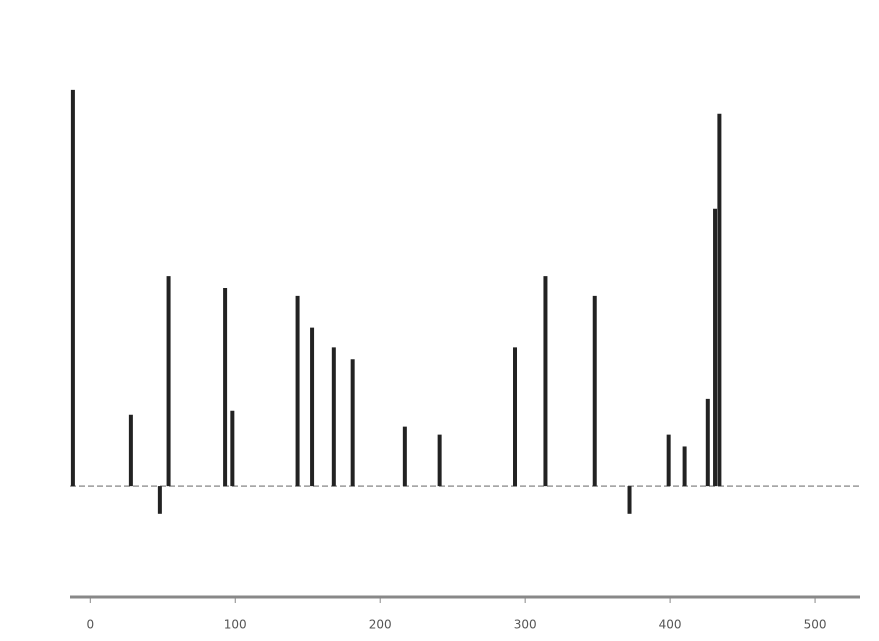 This screenshot has height=641, width=879. I want to click on x-tick-label: 200, so click(380, 625).